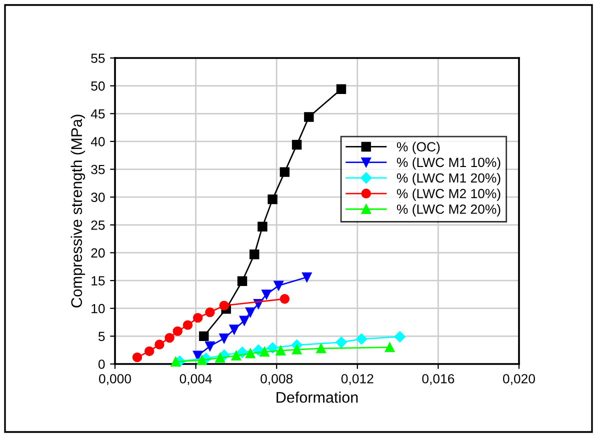 The height and width of the screenshot is (437, 597). I want to click on y-tick-label: 10, so click(98, 309).